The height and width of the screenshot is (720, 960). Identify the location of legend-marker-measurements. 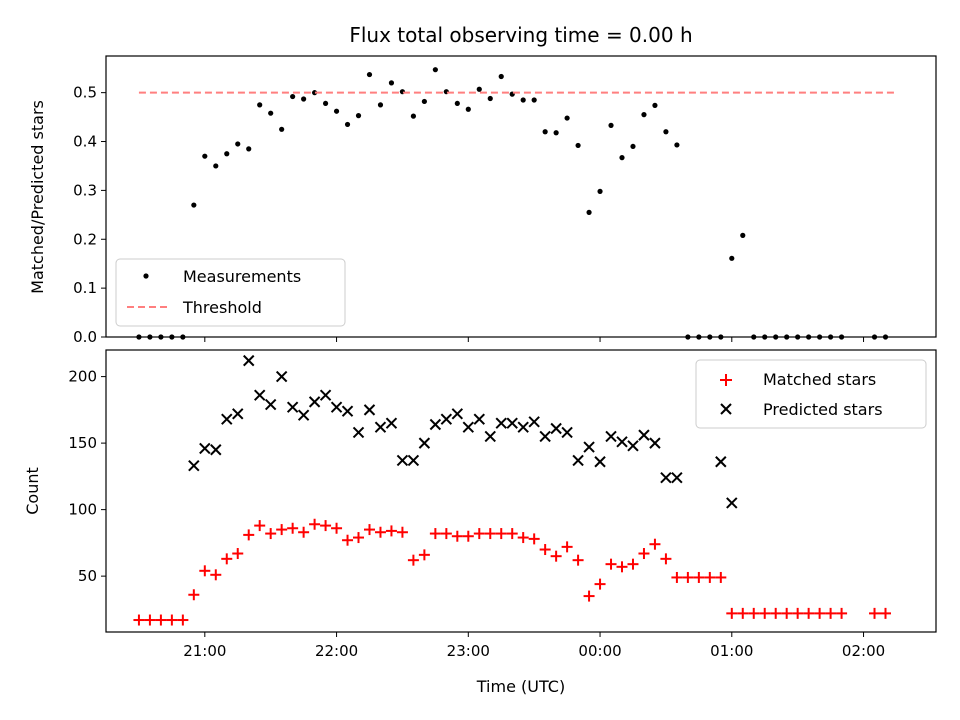
(146, 276).